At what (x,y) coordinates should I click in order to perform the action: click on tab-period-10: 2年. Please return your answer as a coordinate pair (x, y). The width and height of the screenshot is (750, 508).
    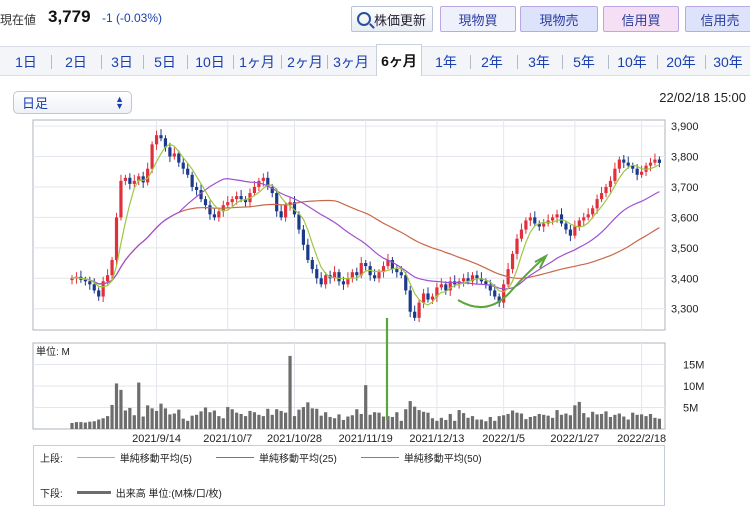
    Looking at the image, I should click on (492, 62).